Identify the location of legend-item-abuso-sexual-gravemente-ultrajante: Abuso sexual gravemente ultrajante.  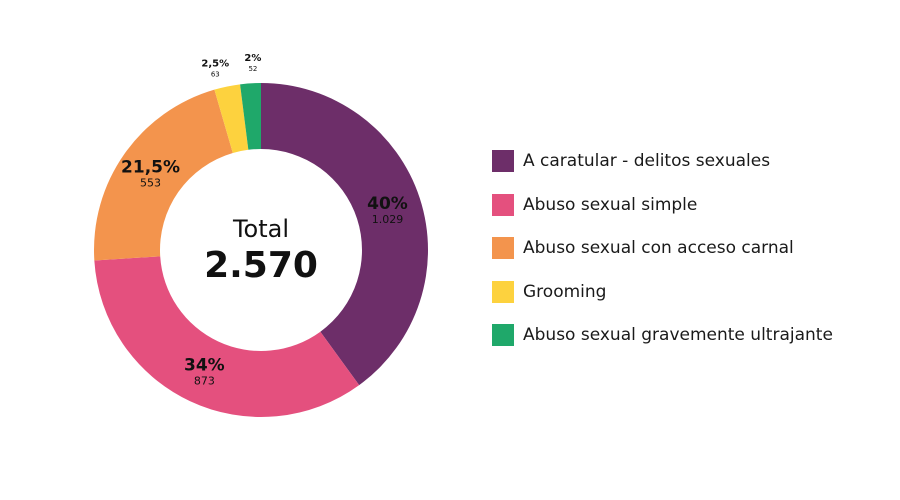
(662, 335).